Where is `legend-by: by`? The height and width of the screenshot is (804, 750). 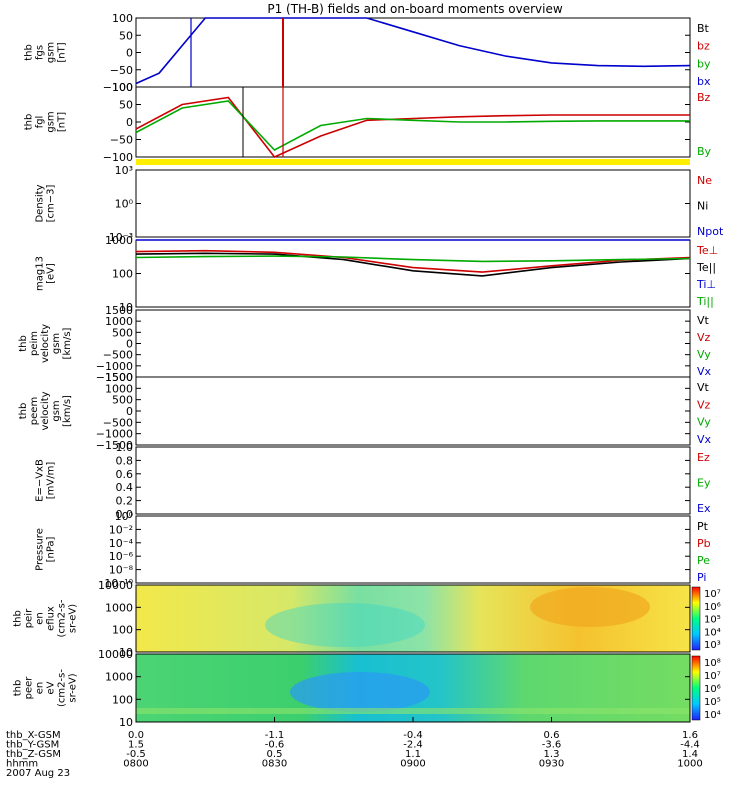 legend-by: by is located at coordinates (704, 63).